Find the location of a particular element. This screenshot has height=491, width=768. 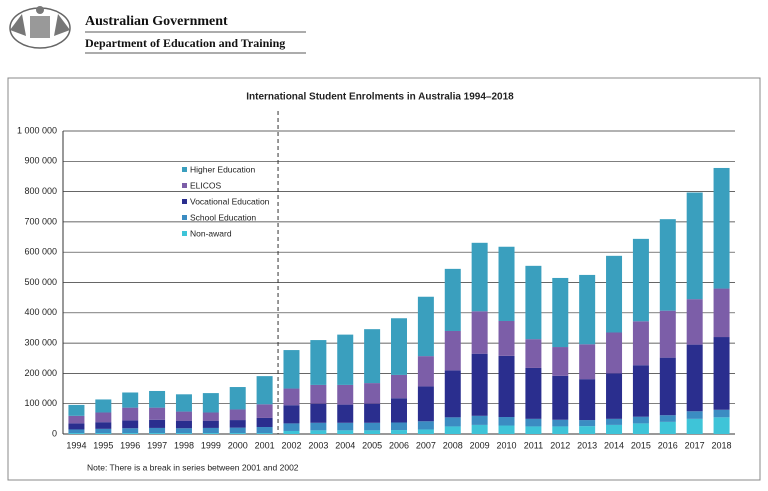

y-tick-label: 300 000 is located at coordinates (40, 342).